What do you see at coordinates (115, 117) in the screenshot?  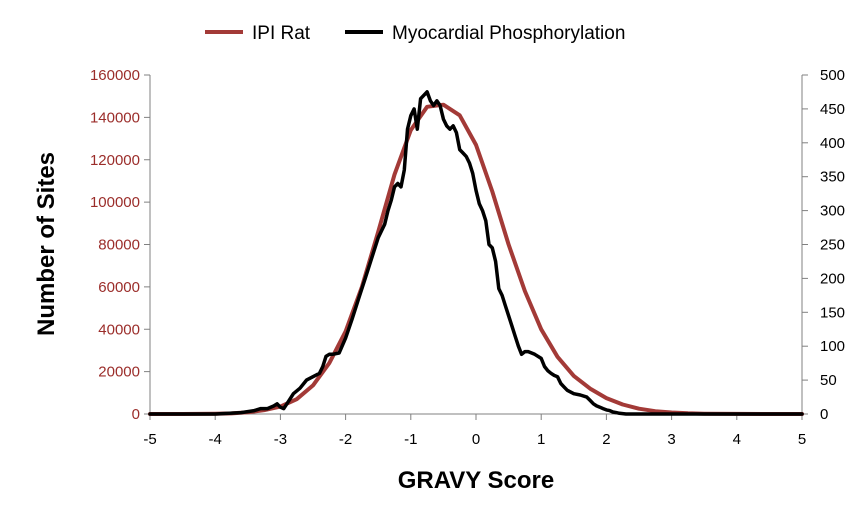 I see `y-left-tick-label: 140000` at bounding box center [115, 117].